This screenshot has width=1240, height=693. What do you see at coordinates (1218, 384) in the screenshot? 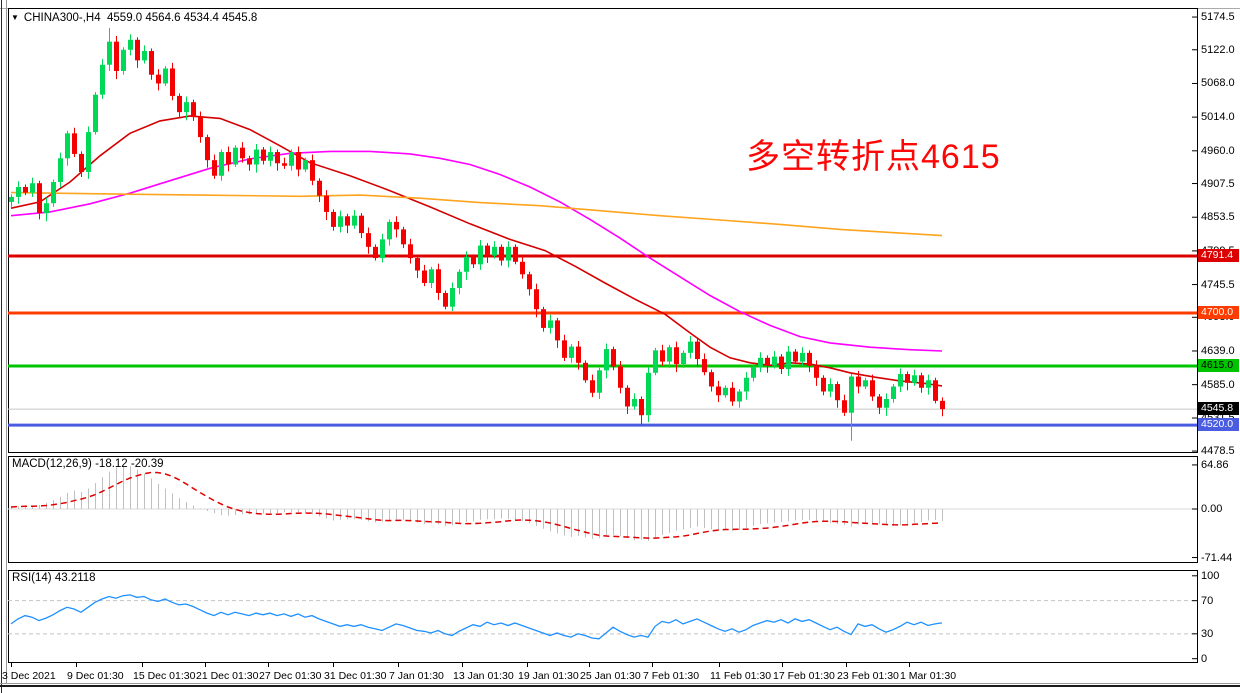
I see `price-axis-label: 4585.0` at bounding box center [1218, 384].